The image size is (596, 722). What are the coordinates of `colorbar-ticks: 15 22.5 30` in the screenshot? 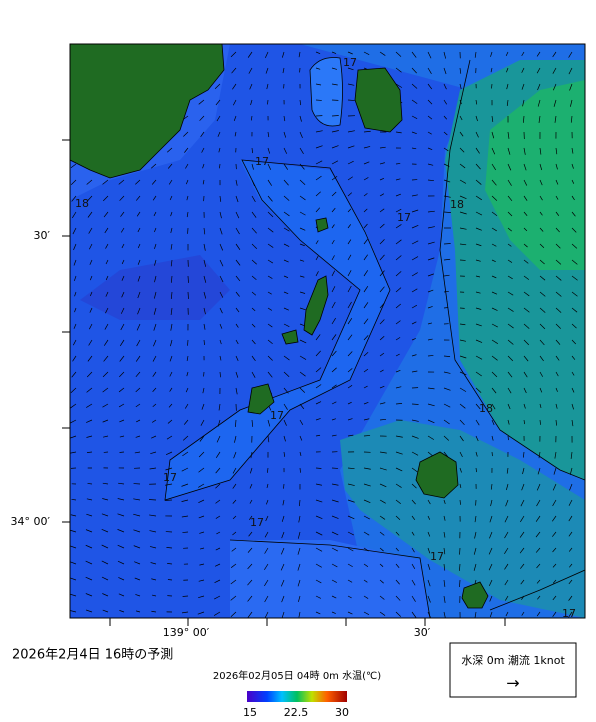 It's located at (296, 712).